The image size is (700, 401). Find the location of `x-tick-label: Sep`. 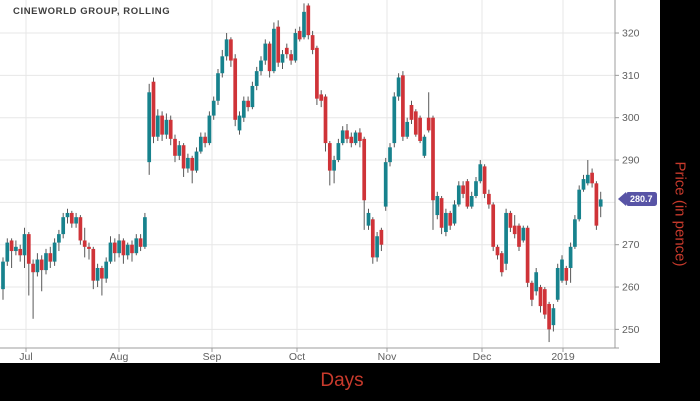

x-tick-label: Sep is located at coordinates (212, 357).